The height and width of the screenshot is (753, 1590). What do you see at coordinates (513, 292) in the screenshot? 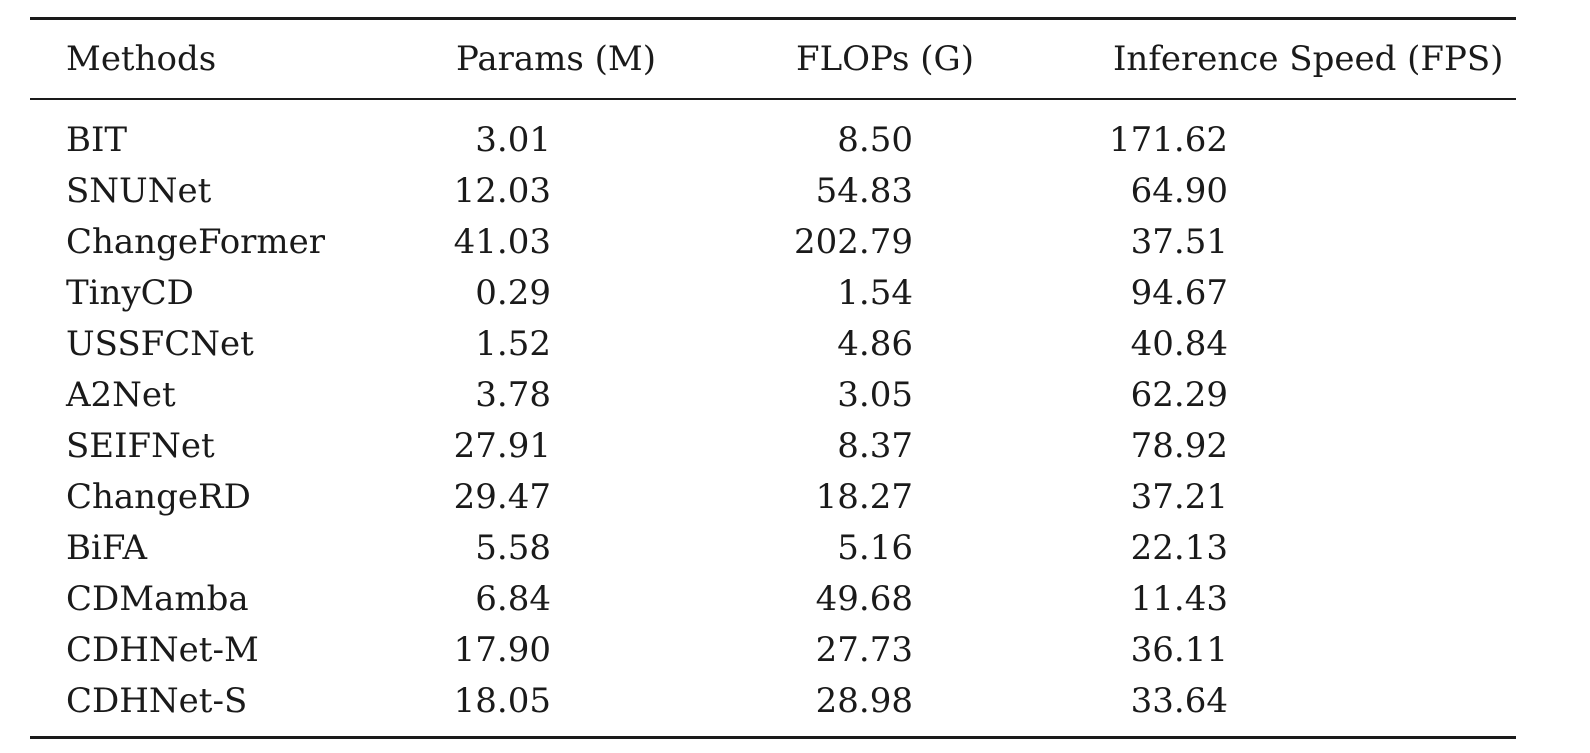
I see `params-cell: 0.29` at bounding box center [513, 292].